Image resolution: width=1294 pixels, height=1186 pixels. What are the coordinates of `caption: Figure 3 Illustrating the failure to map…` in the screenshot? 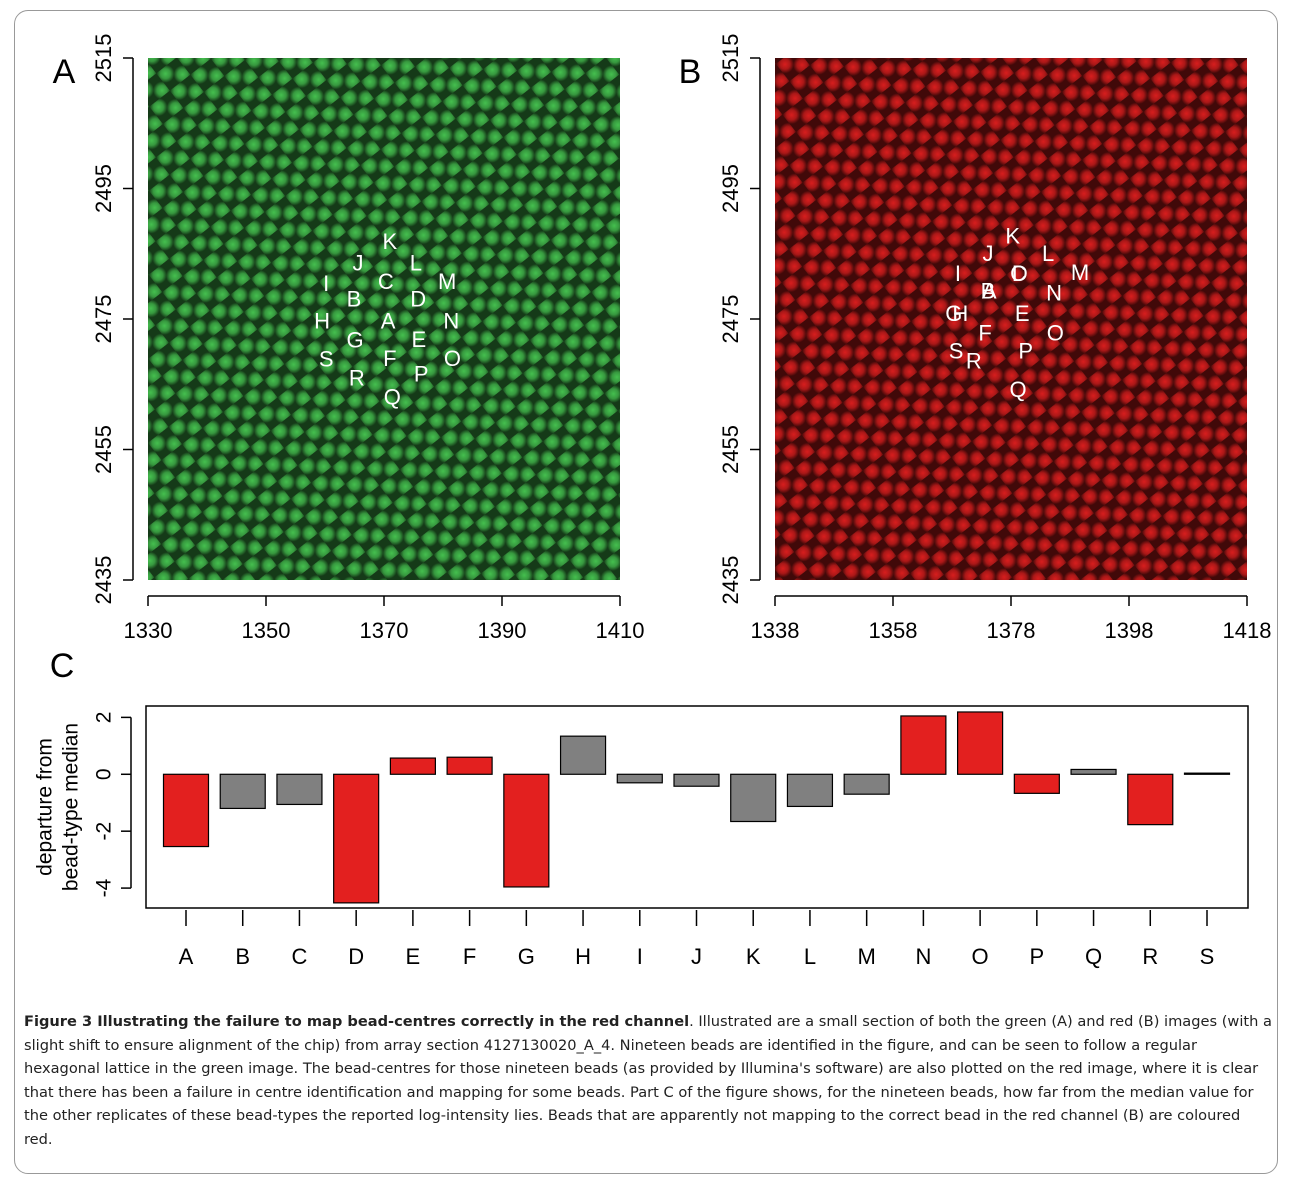 It's located at (648, 1080).